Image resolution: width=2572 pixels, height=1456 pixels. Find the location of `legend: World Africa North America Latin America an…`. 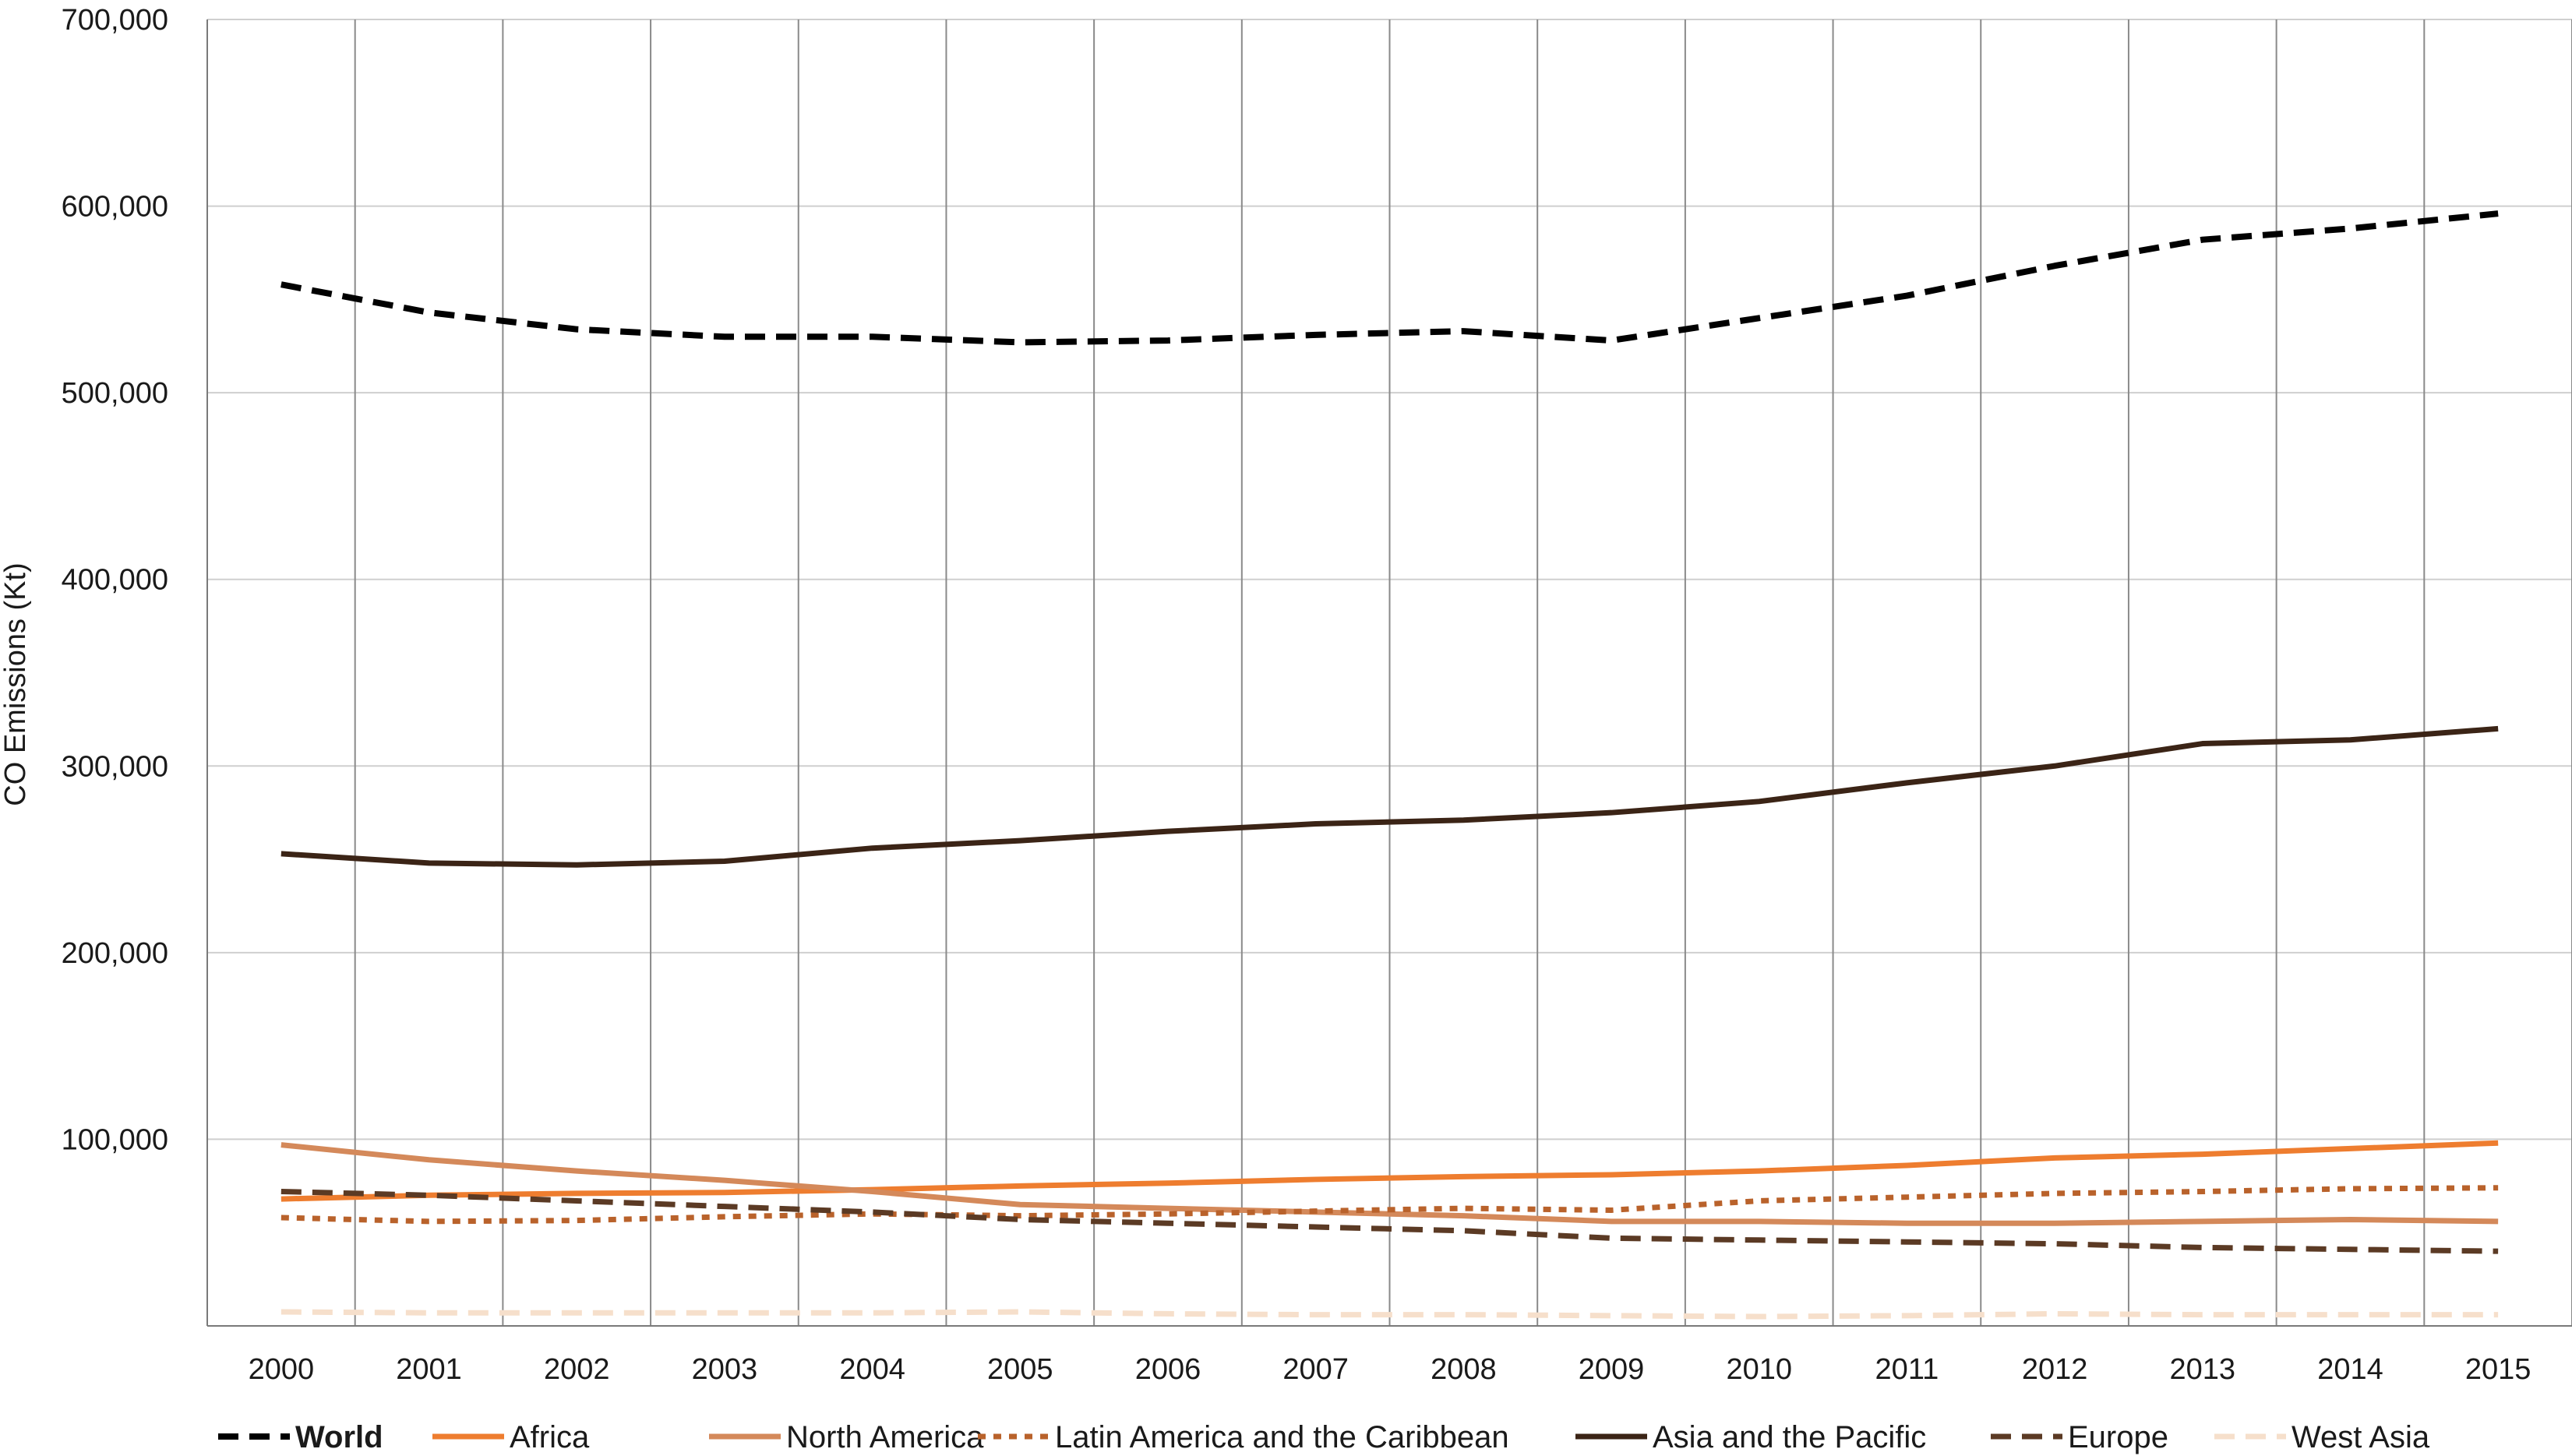

legend: World Africa North America Latin America an… is located at coordinates (1324, 1437).